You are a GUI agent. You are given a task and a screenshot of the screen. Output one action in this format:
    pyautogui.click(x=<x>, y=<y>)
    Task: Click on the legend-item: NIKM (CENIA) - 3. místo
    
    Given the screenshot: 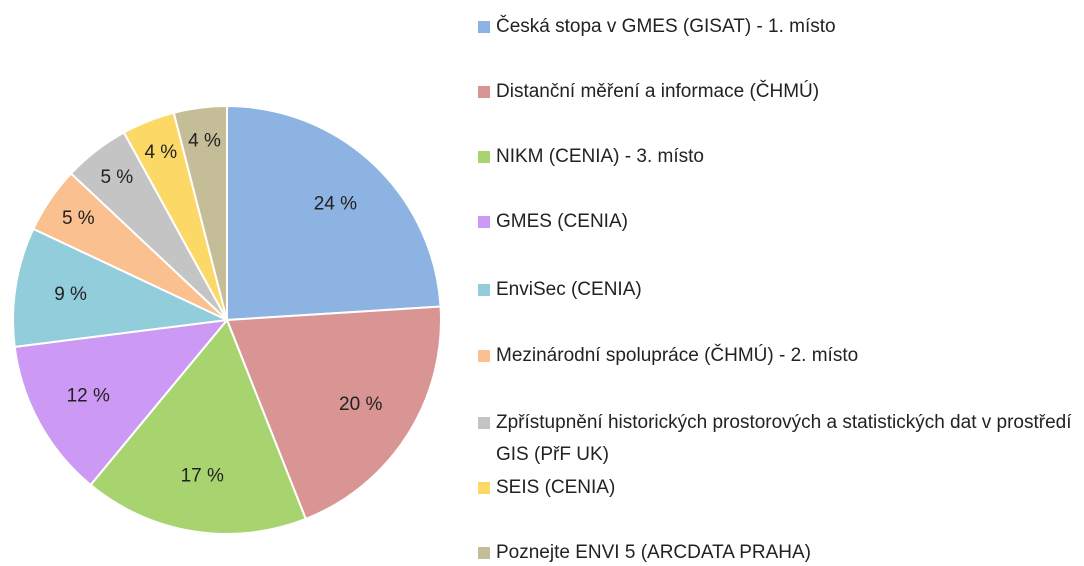 What is the action you would take?
    pyautogui.click(x=778, y=157)
    